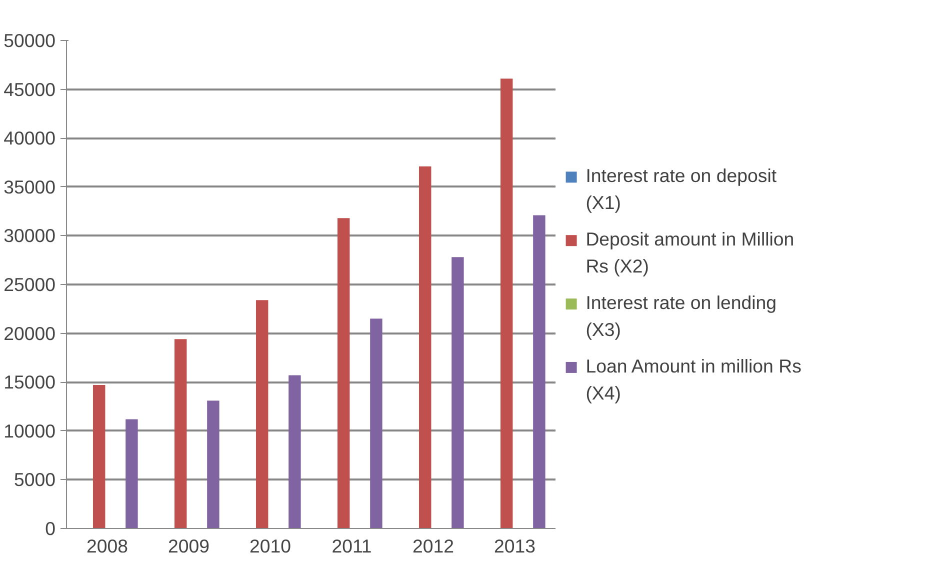 Image resolution: width=936 pixels, height=564 pixels. Describe the element at coordinates (681, 316) in the screenshot. I see `legend-label: Interest rate on lending (X3)` at that location.